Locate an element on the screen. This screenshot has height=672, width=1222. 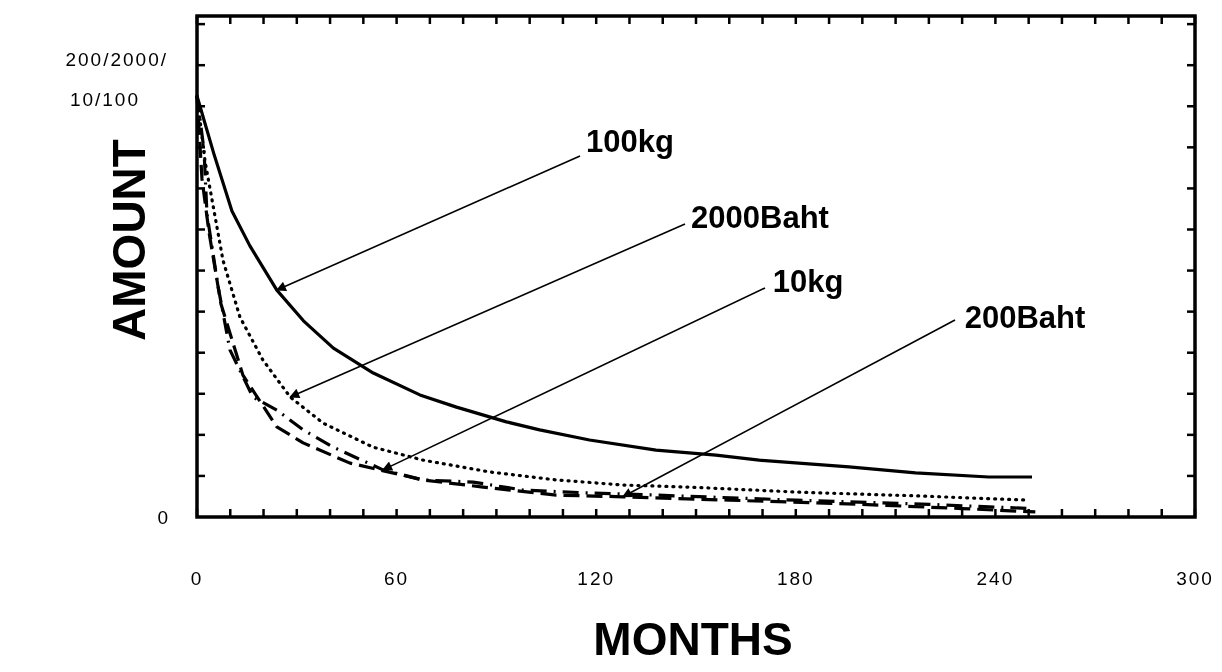
y-axis-title: AMOUNT is located at coordinates (129, 240).